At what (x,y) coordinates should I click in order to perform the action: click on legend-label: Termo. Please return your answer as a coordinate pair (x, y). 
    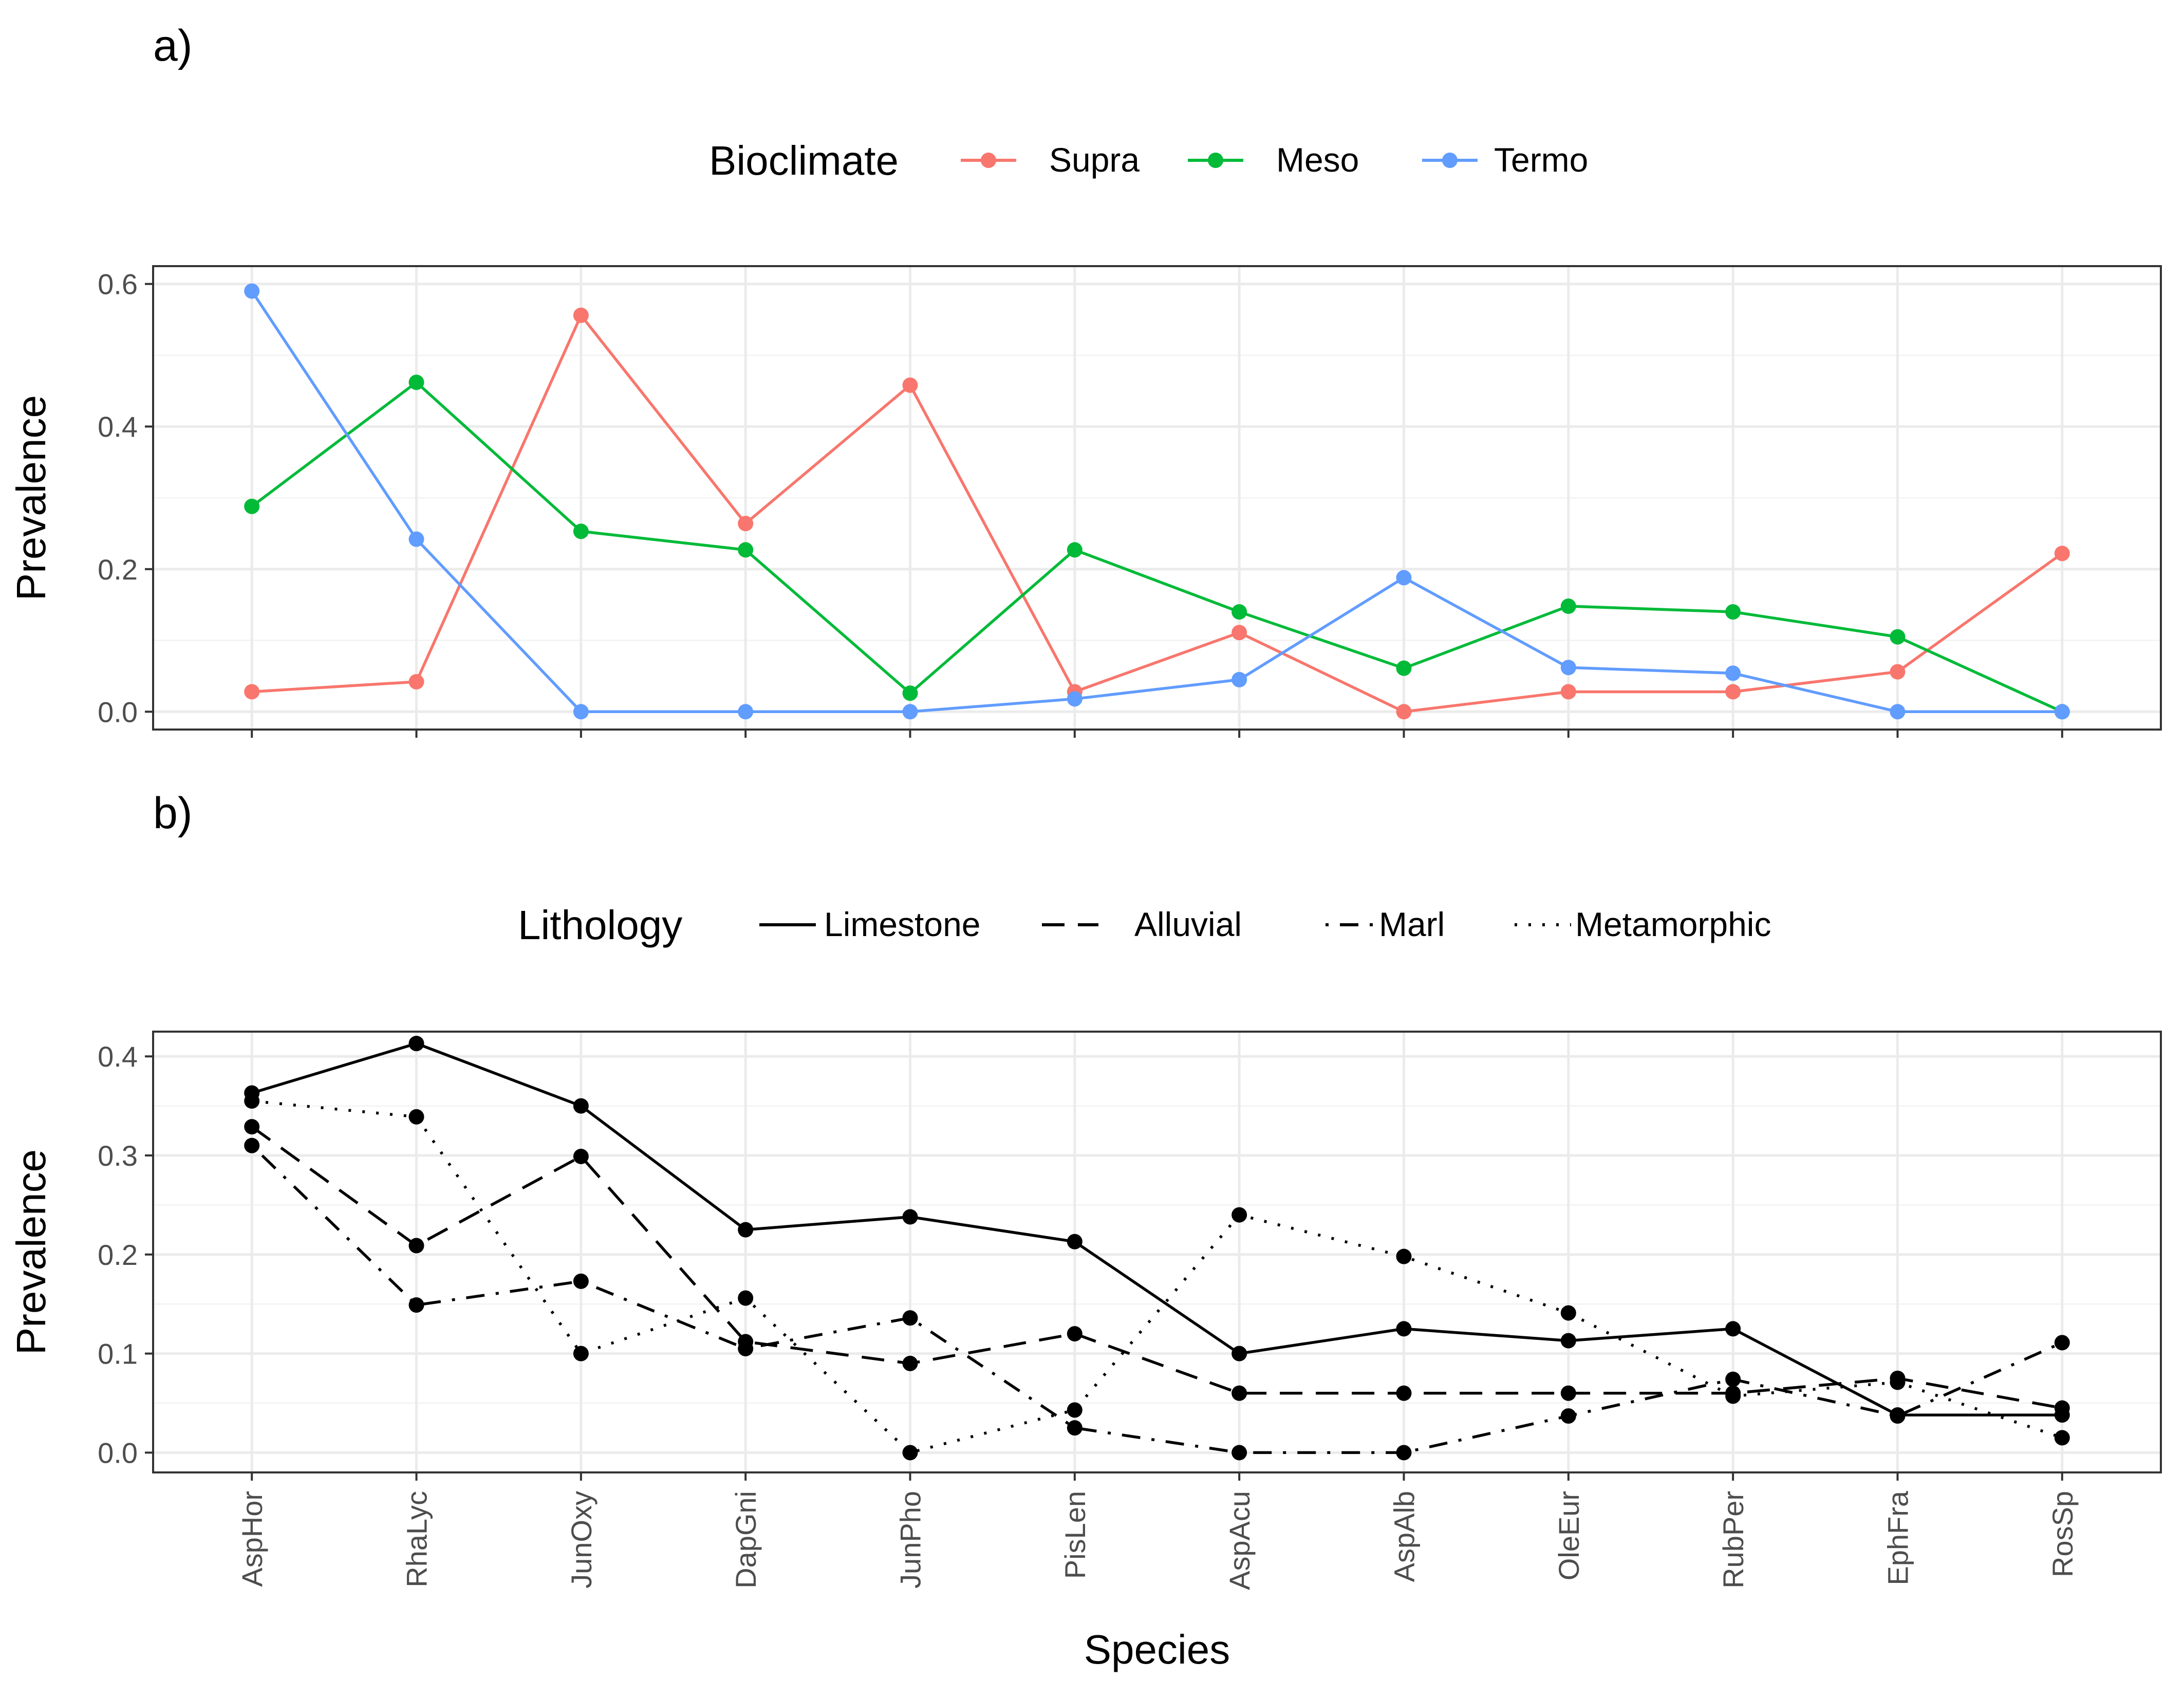
    Looking at the image, I should click on (1541, 160).